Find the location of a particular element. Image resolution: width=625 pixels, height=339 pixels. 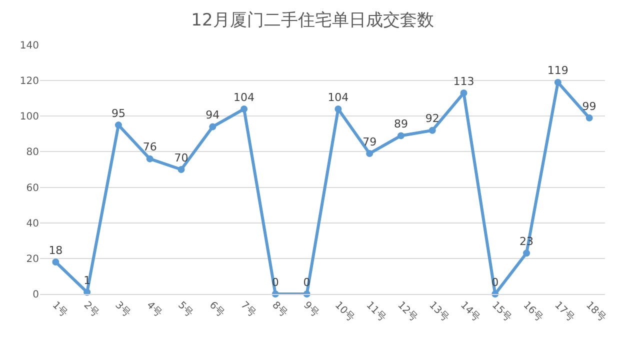

y-tick-label: 100 is located at coordinates (29, 117).